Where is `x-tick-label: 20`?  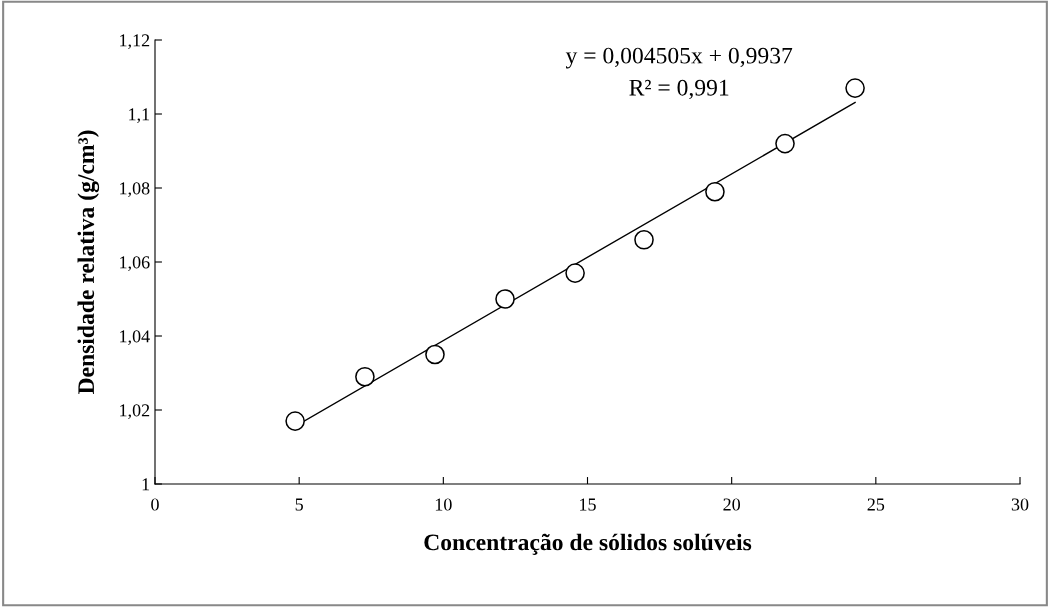
x-tick-label: 20 is located at coordinates (732, 504).